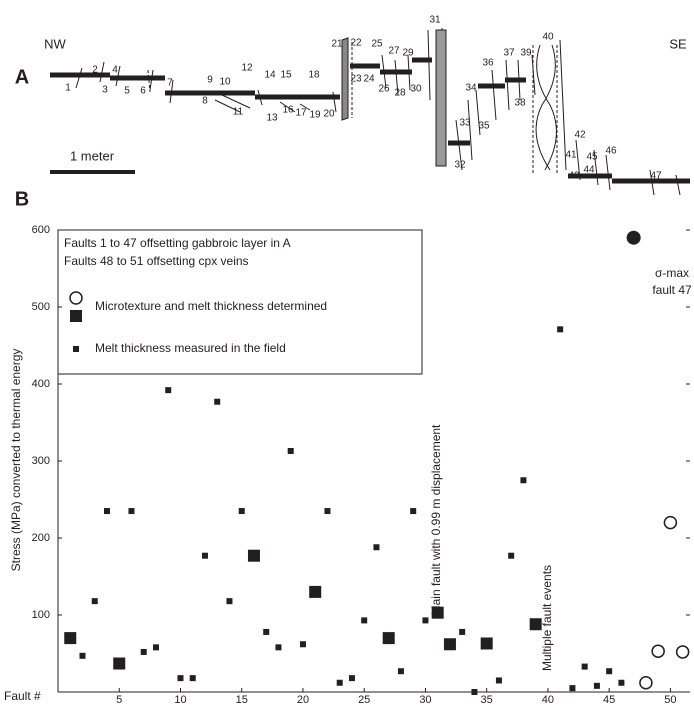 This screenshot has height=705, width=694. Describe the element at coordinates (571, 155) in the screenshot. I see `fault-label: 41` at that location.